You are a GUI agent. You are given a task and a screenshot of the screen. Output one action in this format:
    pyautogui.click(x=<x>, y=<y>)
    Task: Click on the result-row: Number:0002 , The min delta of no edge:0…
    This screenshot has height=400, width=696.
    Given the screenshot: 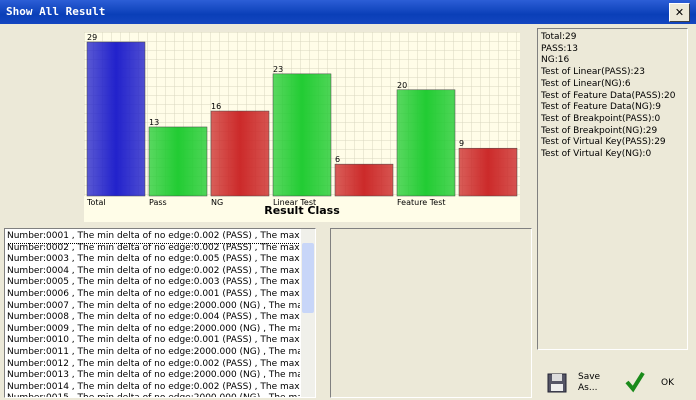 What is the action you would take?
    pyautogui.click(x=153, y=247)
    